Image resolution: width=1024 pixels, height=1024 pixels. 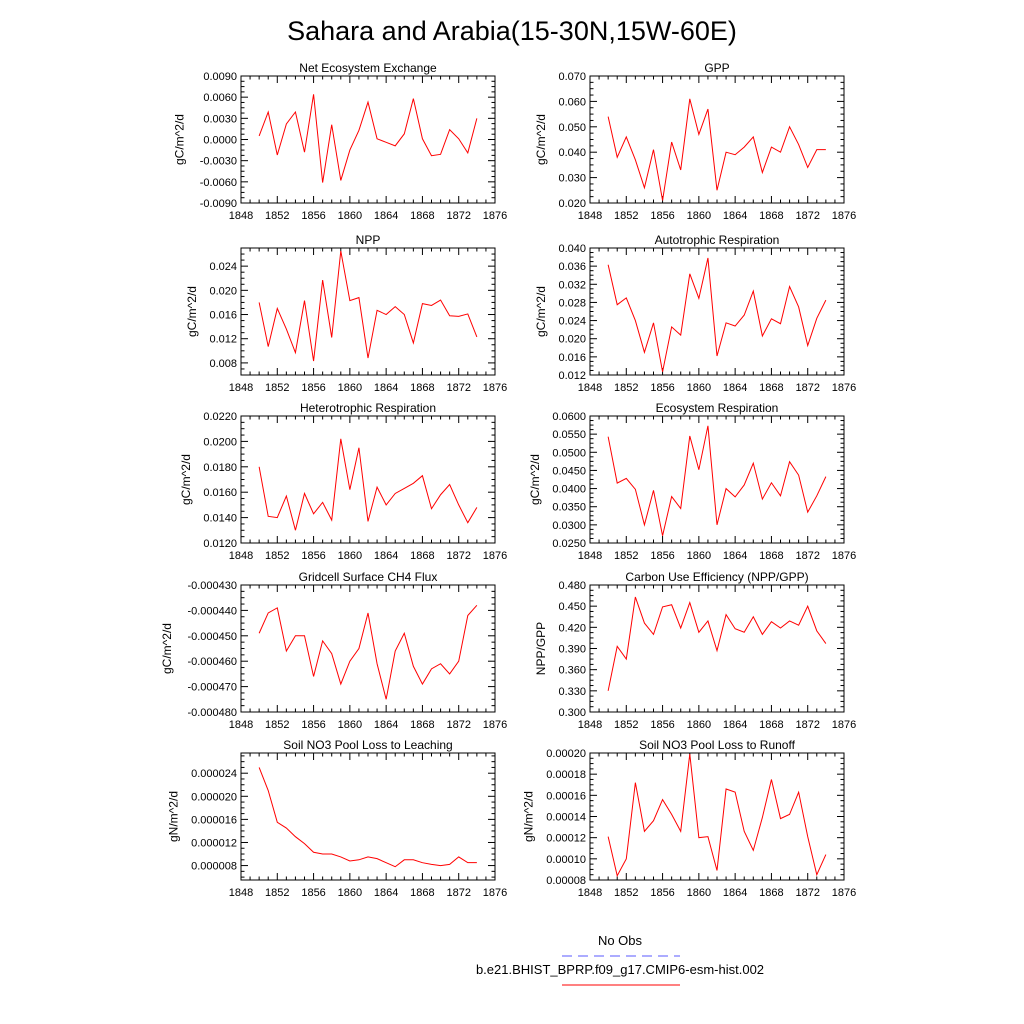 I want to click on chart-title: Gridcell Surface CH4 Flux, so click(x=368, y=577).